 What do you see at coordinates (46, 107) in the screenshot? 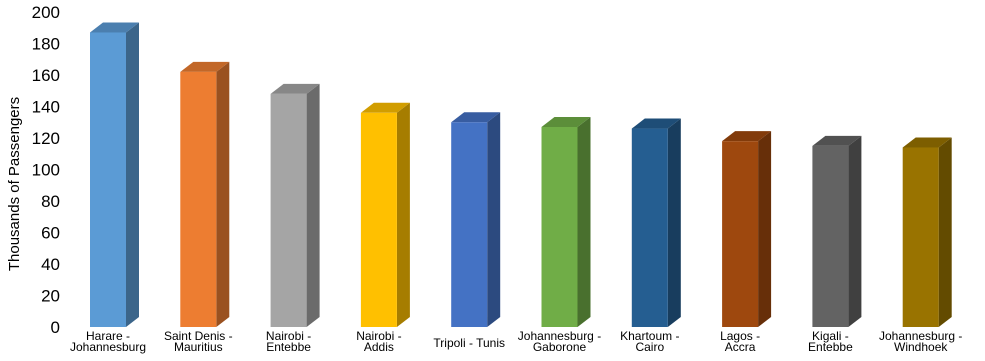
I see `y-tick-label: 140` at bounding box center [46, 107].